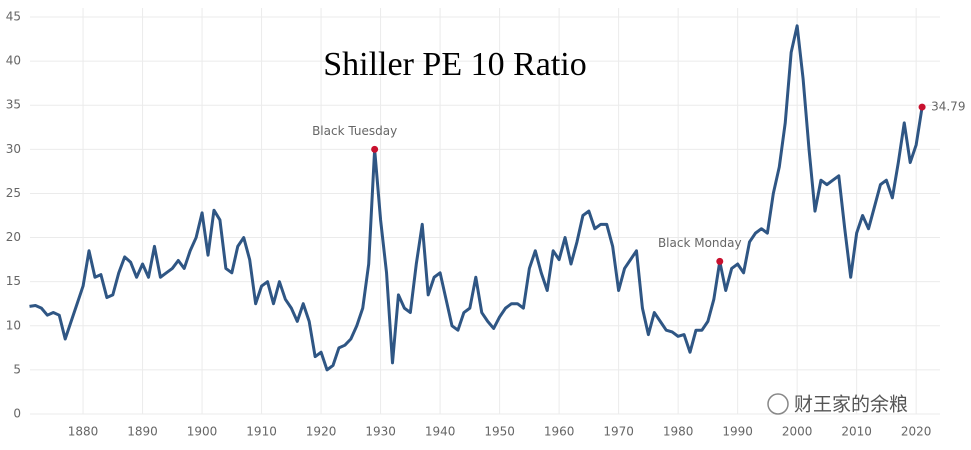 Image resolution: width=971 pixels, height=450 pixels. I want to click on y-tick-label: 20, so click(13, 237).